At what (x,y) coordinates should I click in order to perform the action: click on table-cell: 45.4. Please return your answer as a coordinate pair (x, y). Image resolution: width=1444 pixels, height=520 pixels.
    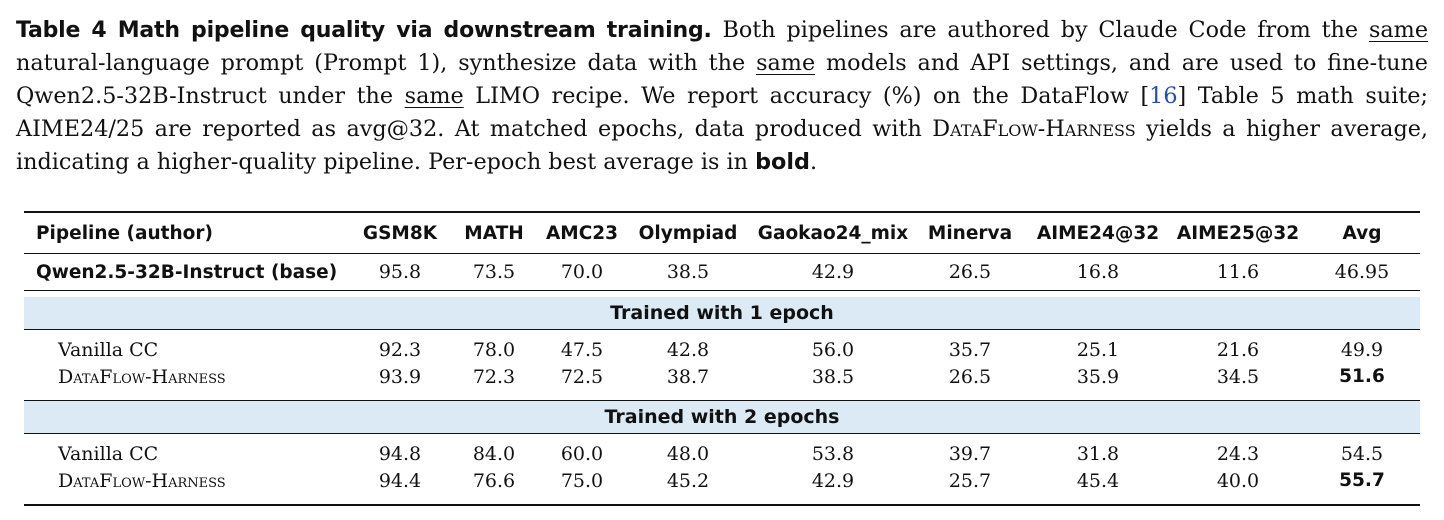
    Looking at the image, I should click on (1098, 480).